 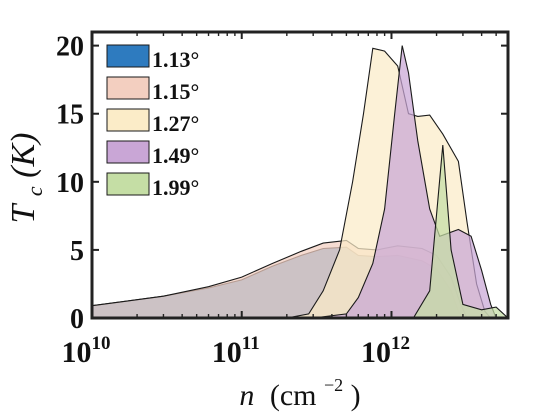 What do you see at coordinates (356, 395) in the screenshot?
I see `x-axis-label-close: )` at bounding box center [356, 395].